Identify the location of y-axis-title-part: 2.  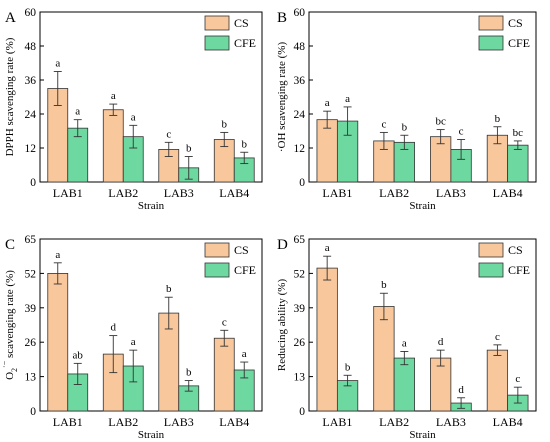
(14, 370).